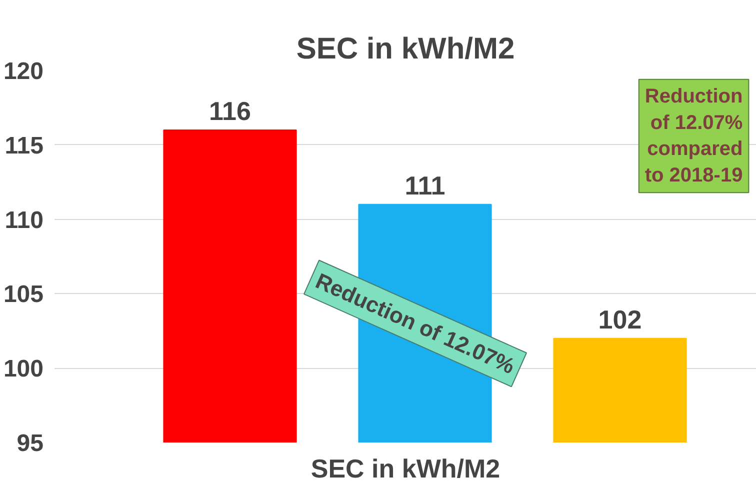 The image size is (756, 502). What do you see at coordinates (405, 49) in the screenshot?
I see `chart-title: SEC in kWh/M2` at bounding box center [405, 49].